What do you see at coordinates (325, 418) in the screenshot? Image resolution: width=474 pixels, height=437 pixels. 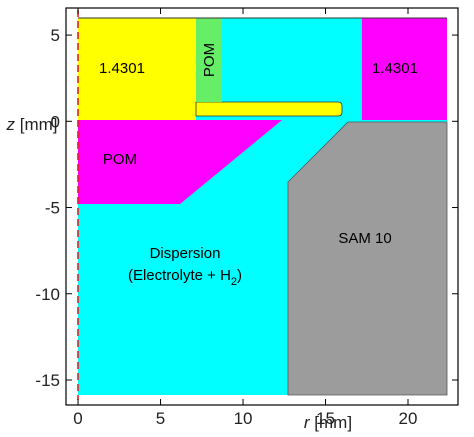 I see `x-tick-label: 15` at bounding box center [325, 418].